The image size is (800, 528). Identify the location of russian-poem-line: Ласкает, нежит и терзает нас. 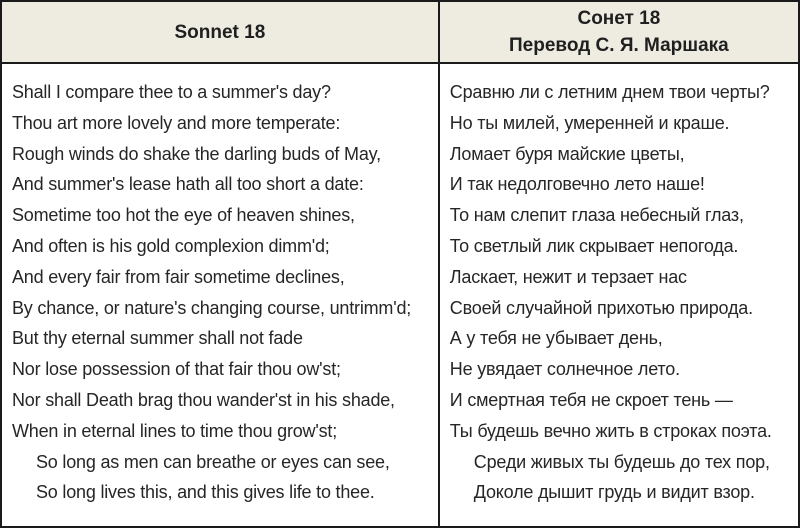
(568, 276).